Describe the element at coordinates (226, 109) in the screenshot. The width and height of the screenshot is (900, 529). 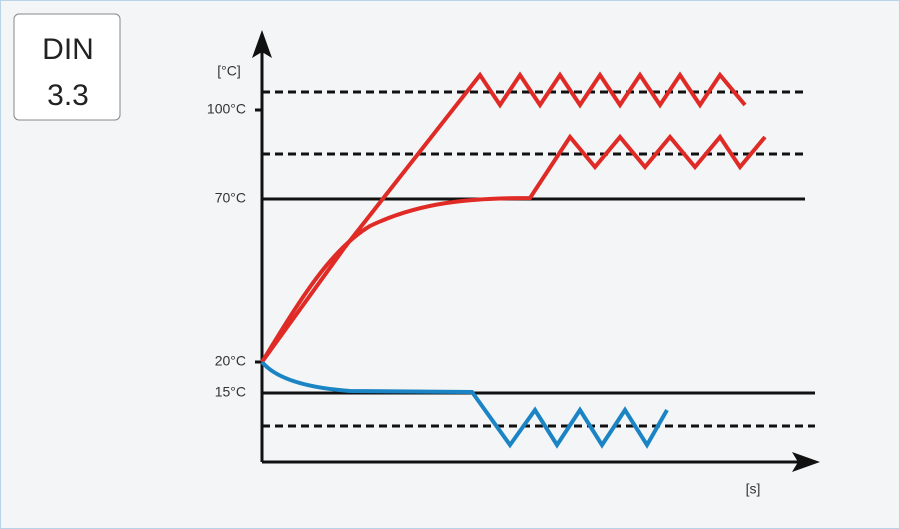
I see `y-label: 100°C` at that location.